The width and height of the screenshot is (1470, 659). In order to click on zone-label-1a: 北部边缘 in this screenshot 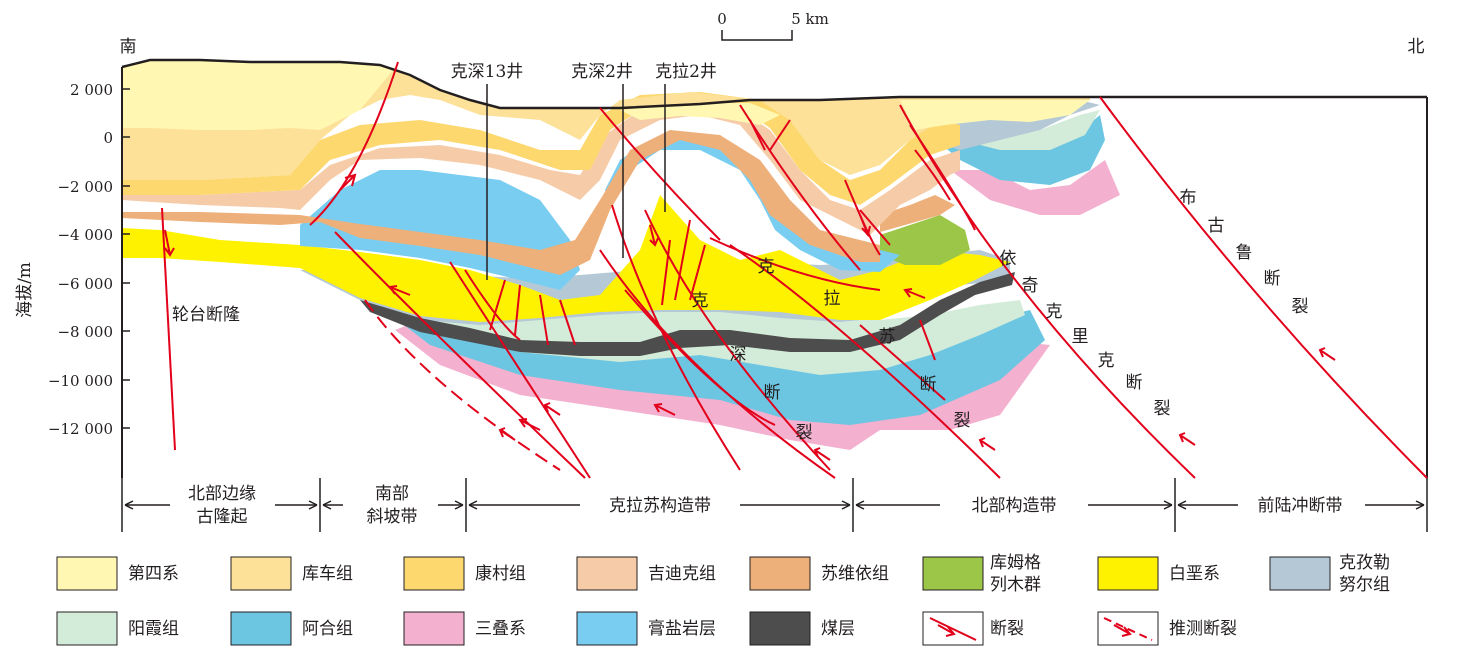, I will do `click(222, 494)`.